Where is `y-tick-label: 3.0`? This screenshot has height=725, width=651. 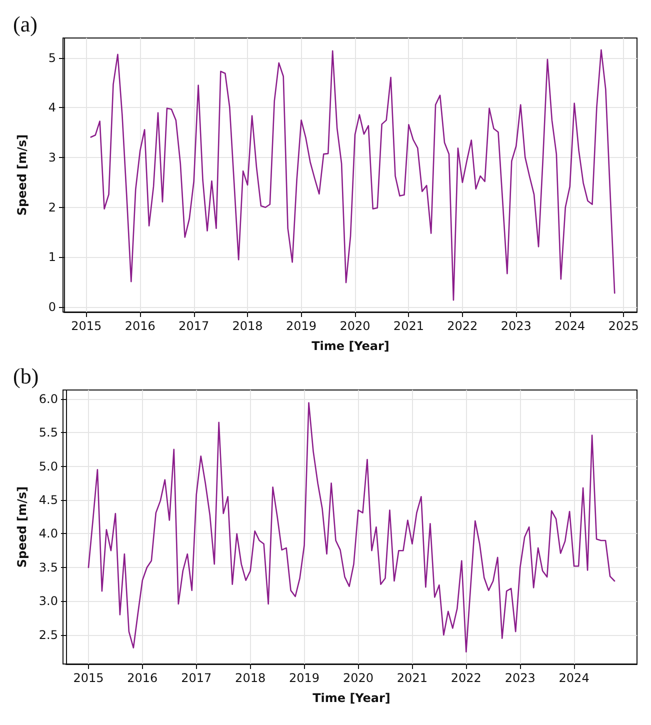
y-tick-label: 3.0 is located at coordinates (48, 601).